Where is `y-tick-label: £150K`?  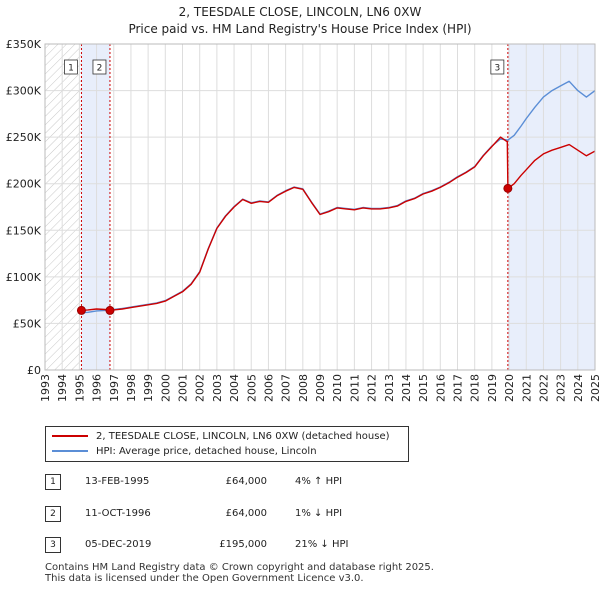
y-tick-label: £150K is located at coordinates (24, 230).